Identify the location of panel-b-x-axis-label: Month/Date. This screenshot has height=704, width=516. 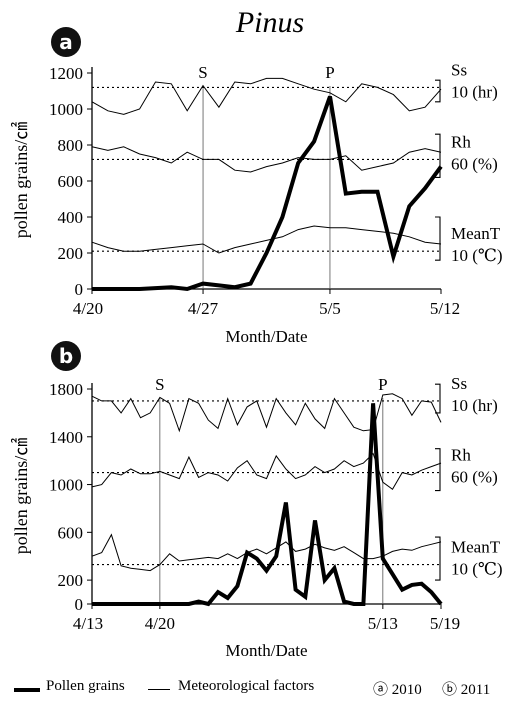
(266, 650).